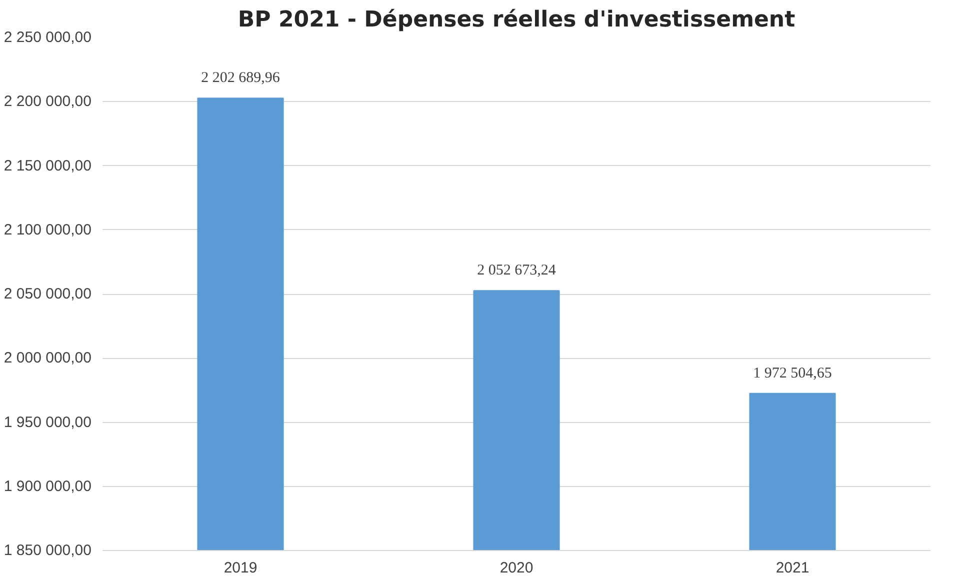 This screenshot has width=958, height=581. Describe the element at coordinates (517, 20) in the screenshot. I see `chart-title: BP 2021 - Dépenses réelles d'investissement` at that location.